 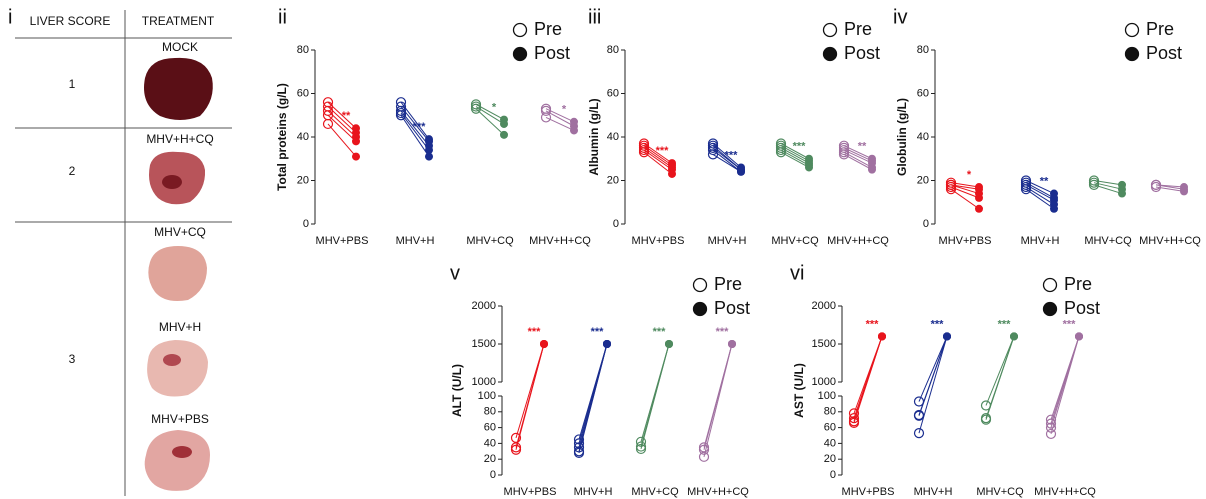 What do you see at coordinates (178, 21) in the screenshot?
I see `header-cell: TREATMENT` at bounding box center [178, 21].